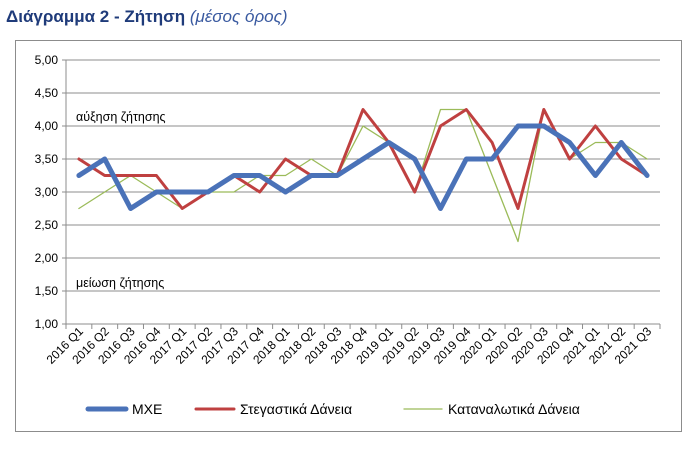  Describe the element at coordinates (121, 117) in the screenshot. I see `annotation-up: αύξηση ζήτησης` at that location.